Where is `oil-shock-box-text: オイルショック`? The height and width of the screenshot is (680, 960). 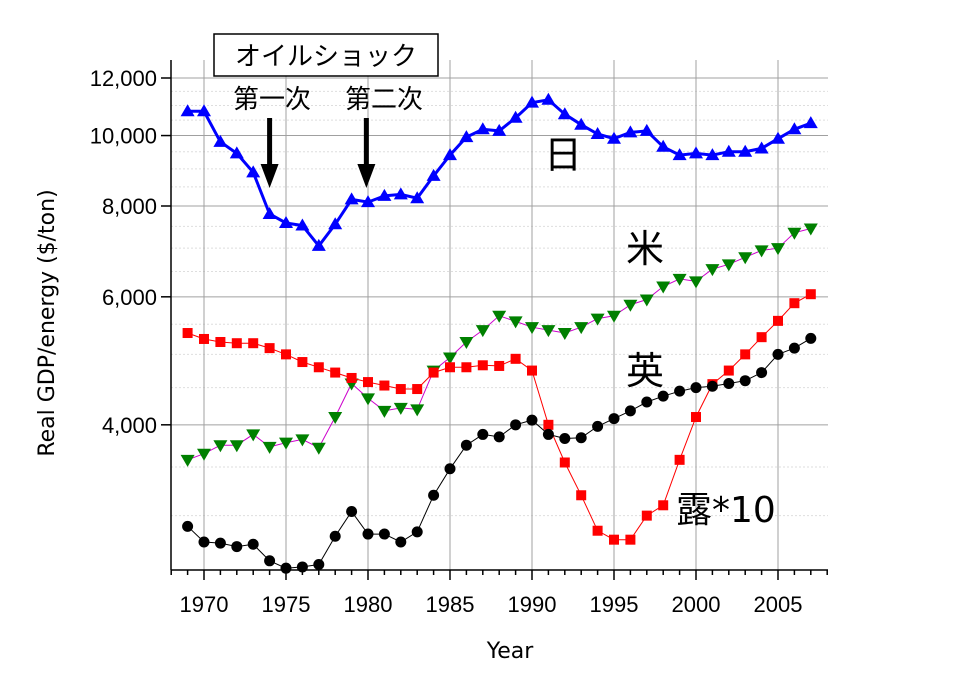
oil-shock-box-text: オイルショック is located at coordinates (326, 57).